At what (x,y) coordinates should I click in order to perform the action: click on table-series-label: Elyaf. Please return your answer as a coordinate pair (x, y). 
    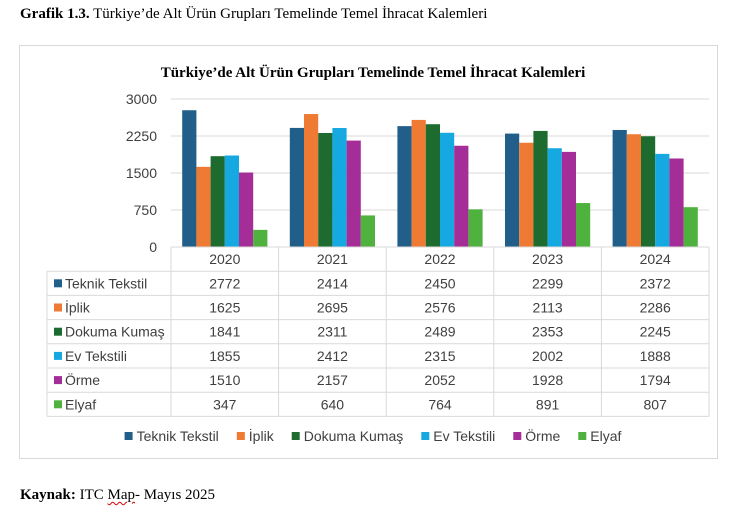
    Looking at the image, I should click on (80, 404).